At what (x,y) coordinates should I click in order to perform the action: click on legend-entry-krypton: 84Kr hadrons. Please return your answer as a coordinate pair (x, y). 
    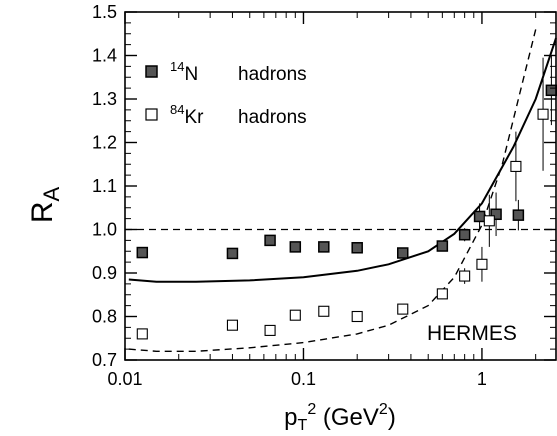
    Looking at the image, I should click on (226, 115).